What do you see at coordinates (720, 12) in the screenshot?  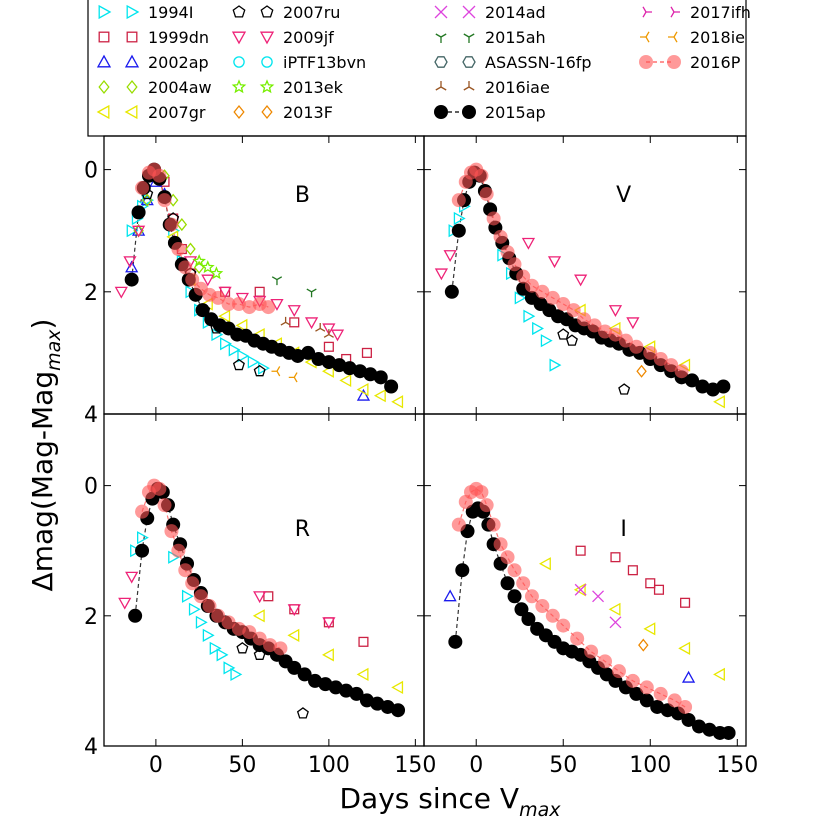 I see `legend-label: 2017ifh` at bounding box center [720, 12].